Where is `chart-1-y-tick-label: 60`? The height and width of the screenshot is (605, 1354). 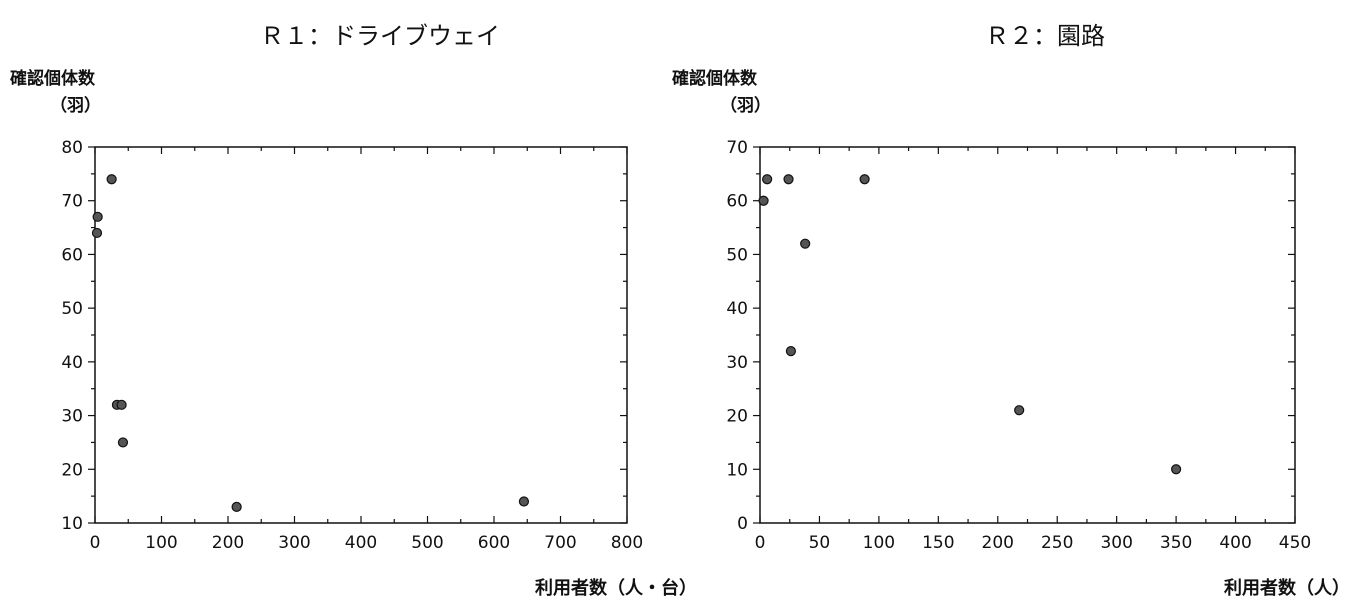 chart-1-y-tick-label: 60 is located at coordinates (72, 255).